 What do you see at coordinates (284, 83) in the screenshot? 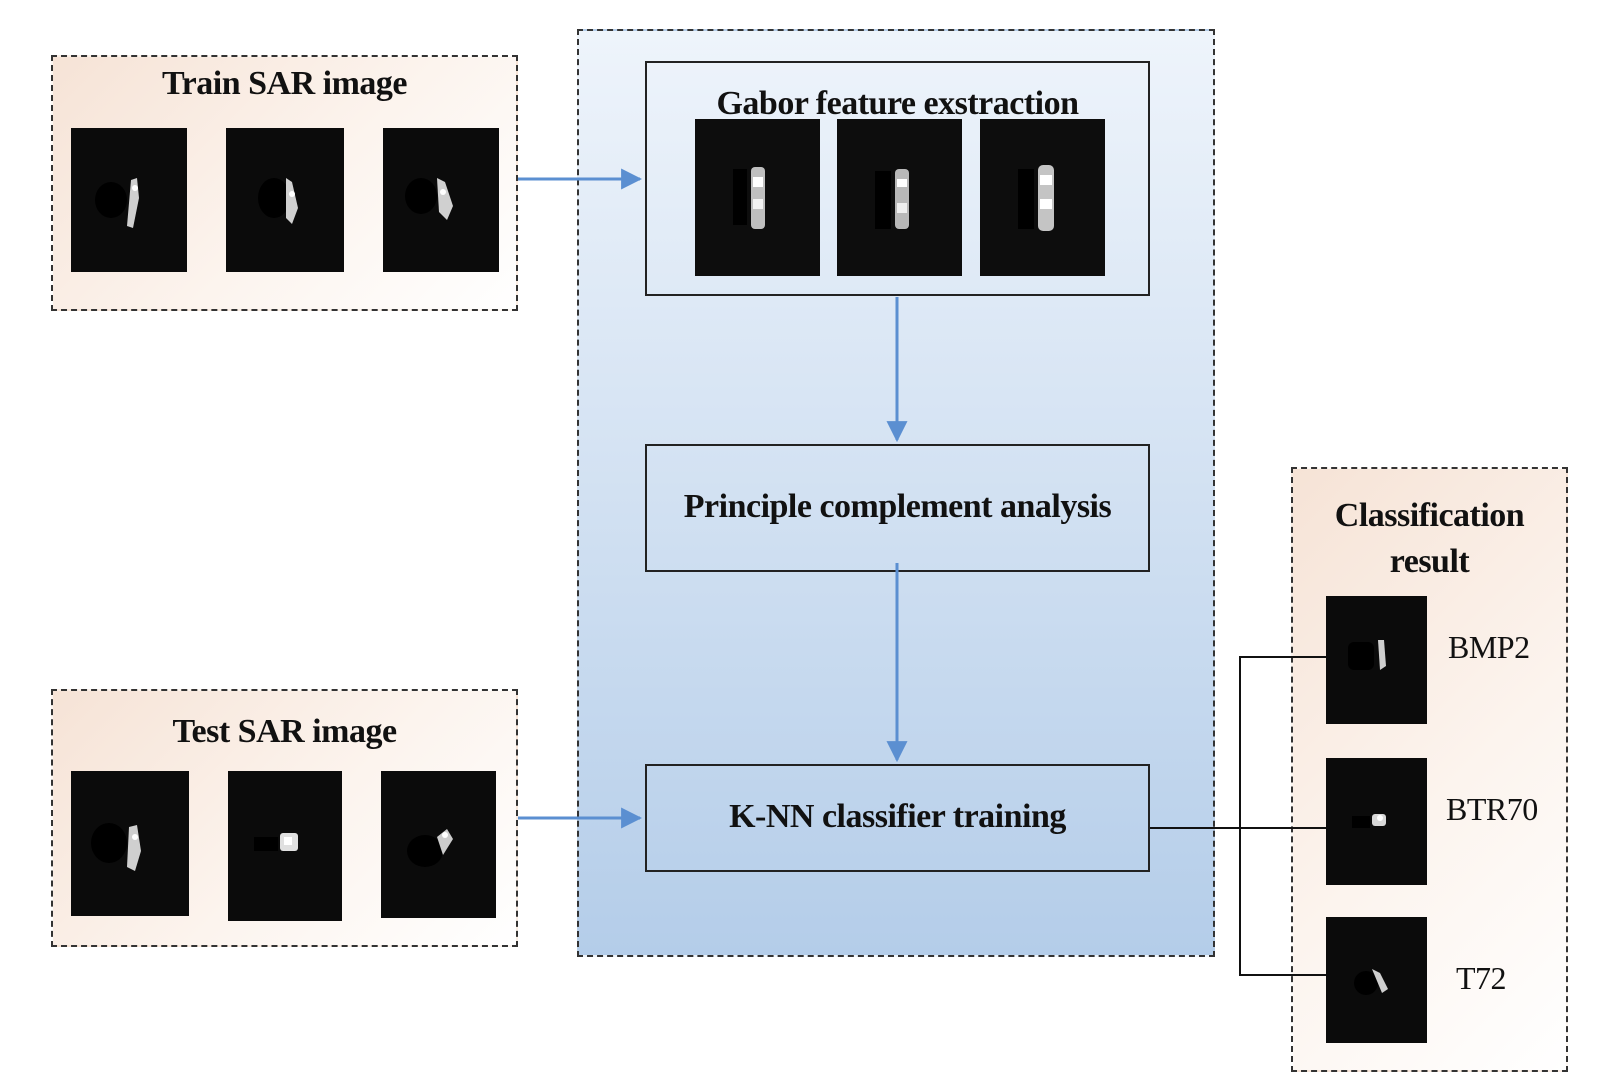
I see `train-sar-title: Train SAR image` at bounding box center [284, 83].